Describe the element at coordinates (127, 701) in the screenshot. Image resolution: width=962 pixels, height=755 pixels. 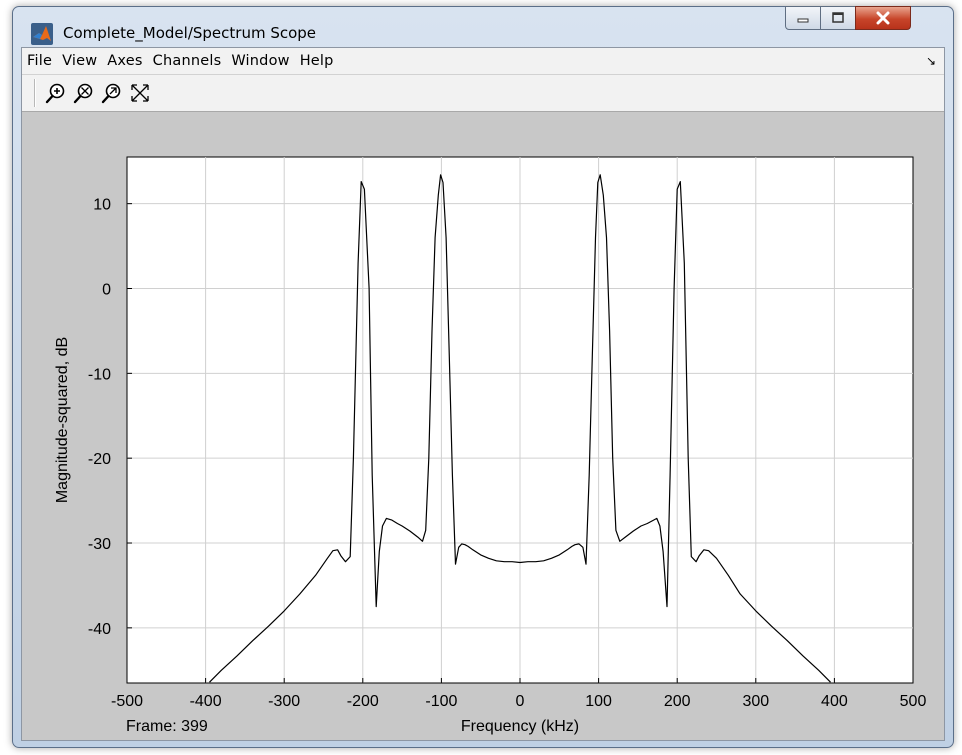
I see `x-tick-label: -500` at that location.